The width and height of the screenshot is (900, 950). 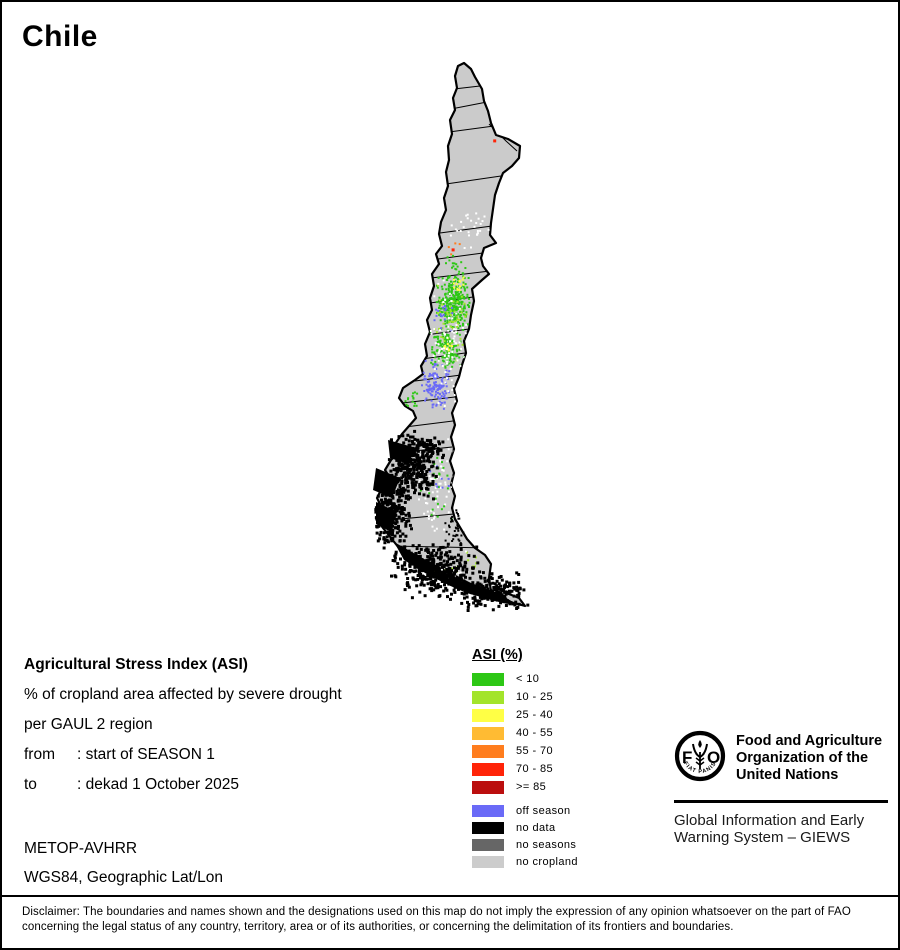 What do you see at coordinates (762, 837) in the screenshot?
I see `giews-line: Warning System – GIEWS` at bounding box center [762, 837].